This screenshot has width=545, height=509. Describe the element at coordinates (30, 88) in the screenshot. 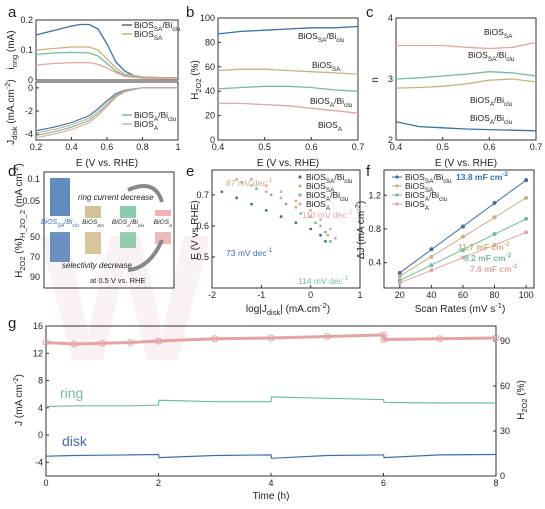

I see `a-bottom-ytick-label: 0` at that location.